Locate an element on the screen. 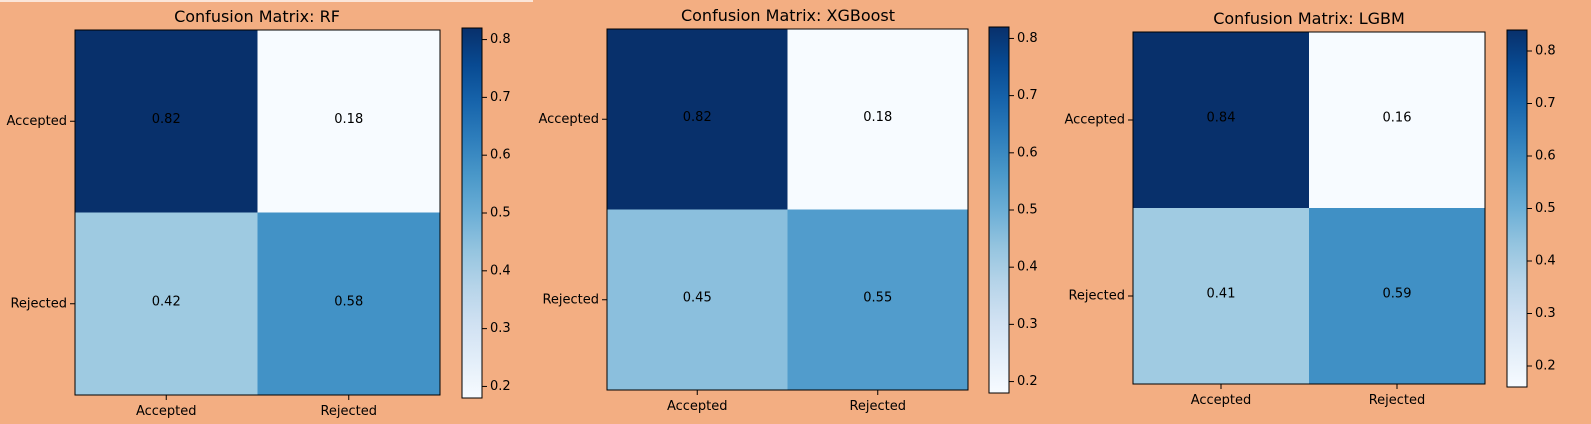 This screenshot has height=424, width=1591. cell-value-label: 0.84 is located at coordinates (1221, 118).